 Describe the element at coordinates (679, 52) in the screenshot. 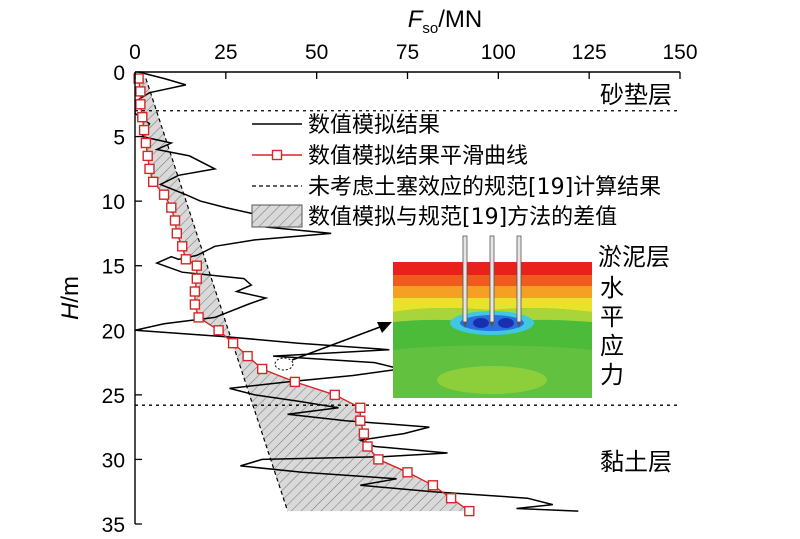

I see `x-tick-label: 150` at that location.